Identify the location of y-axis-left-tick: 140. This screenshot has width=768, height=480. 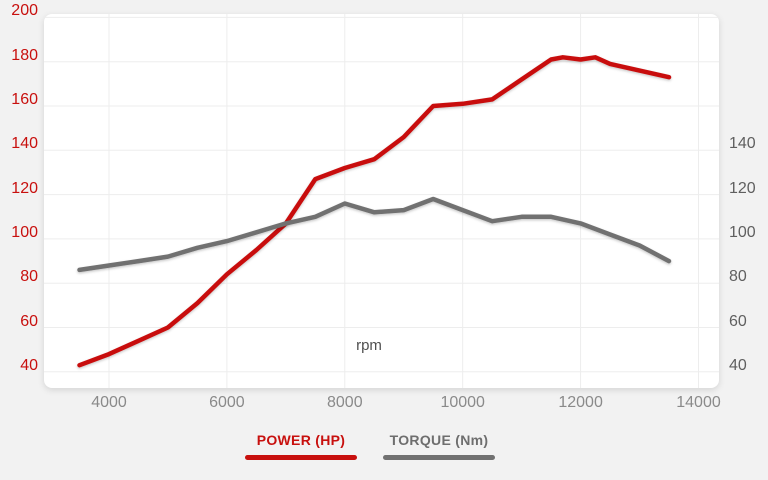
(24, 144).